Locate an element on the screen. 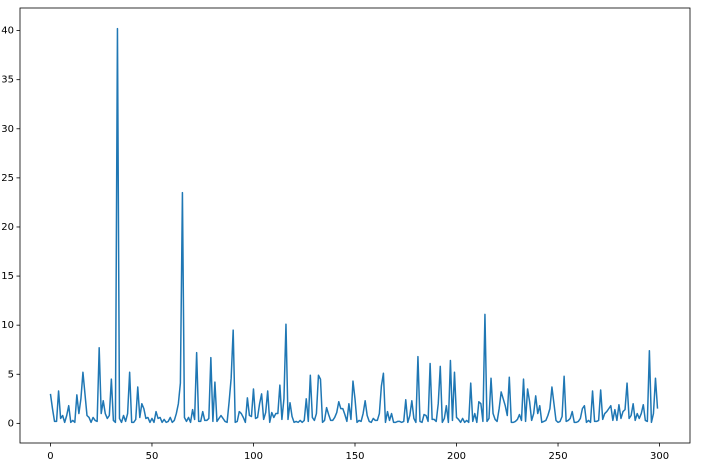 This screenshot has height=468, width=705. x-tick-label: 200 is located at coordinates (456, 456).